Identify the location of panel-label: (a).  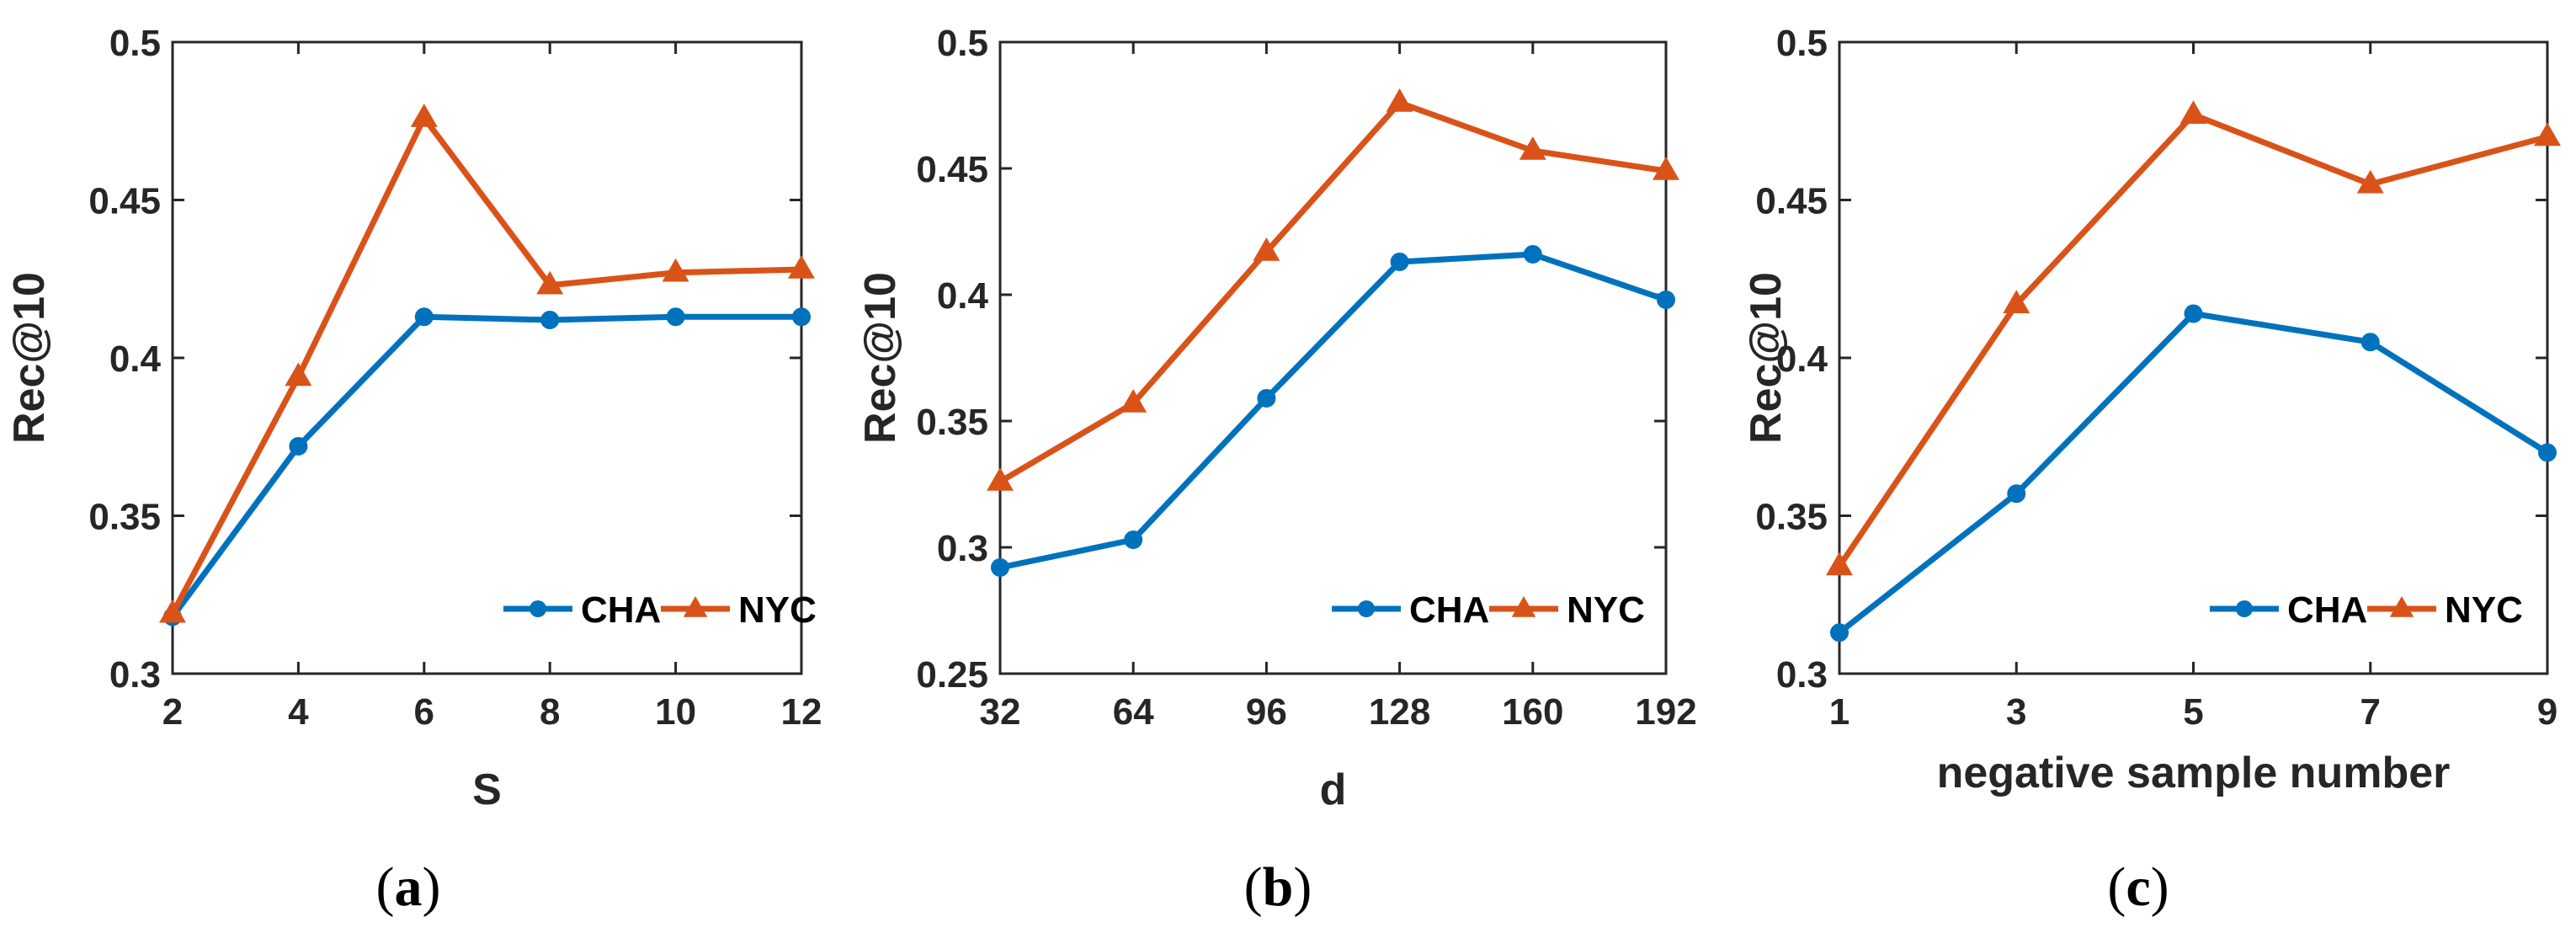
(409, 887).